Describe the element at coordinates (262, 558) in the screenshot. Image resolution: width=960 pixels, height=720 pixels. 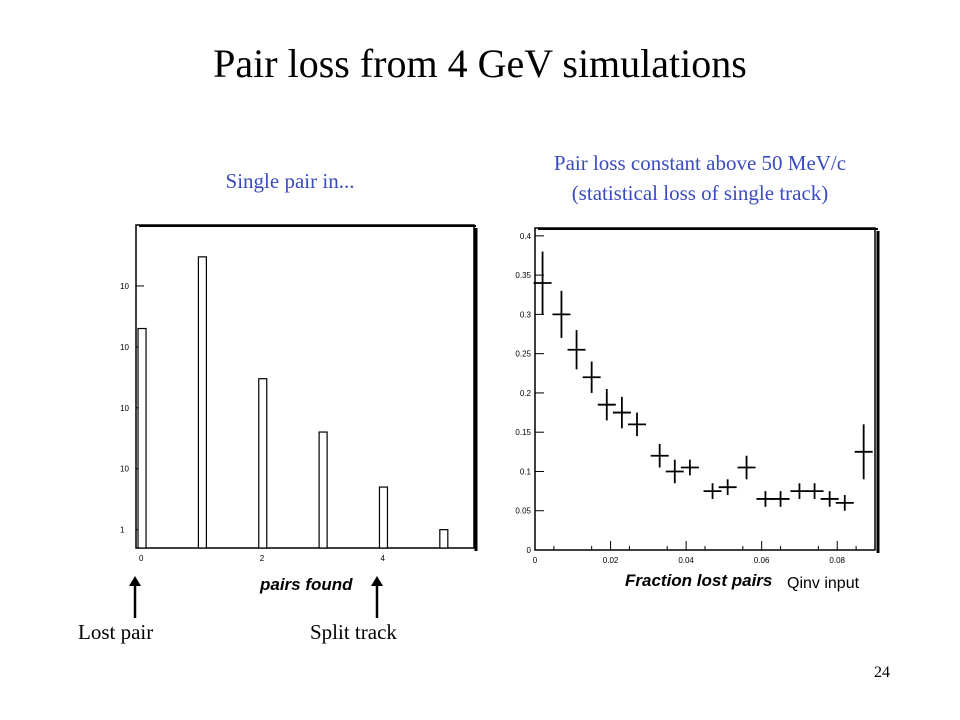
I see `histogram-x-tick-label: 2` at that location.